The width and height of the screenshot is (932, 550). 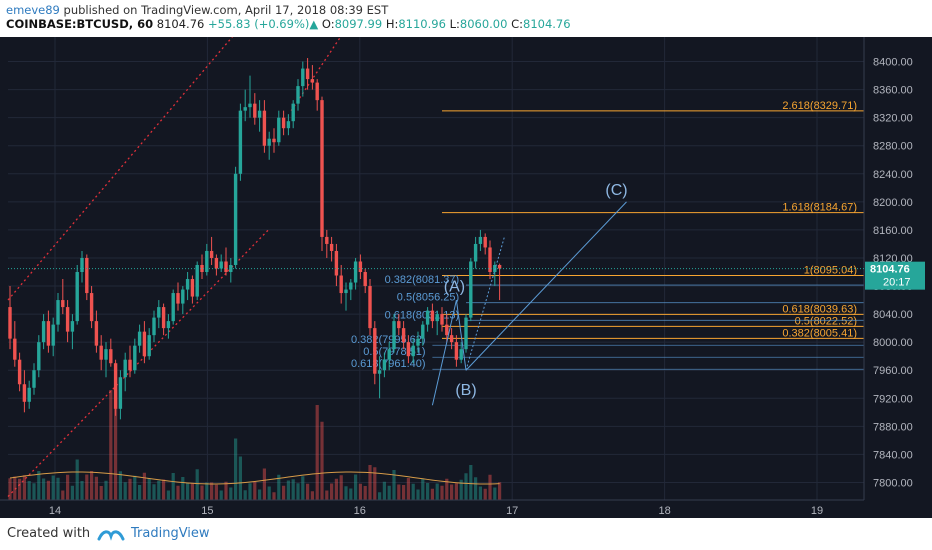 What do you see at coordinates (207, 511) in the screenshot?
I see `time-tick-label: 15` at bounding box center [207, 511].